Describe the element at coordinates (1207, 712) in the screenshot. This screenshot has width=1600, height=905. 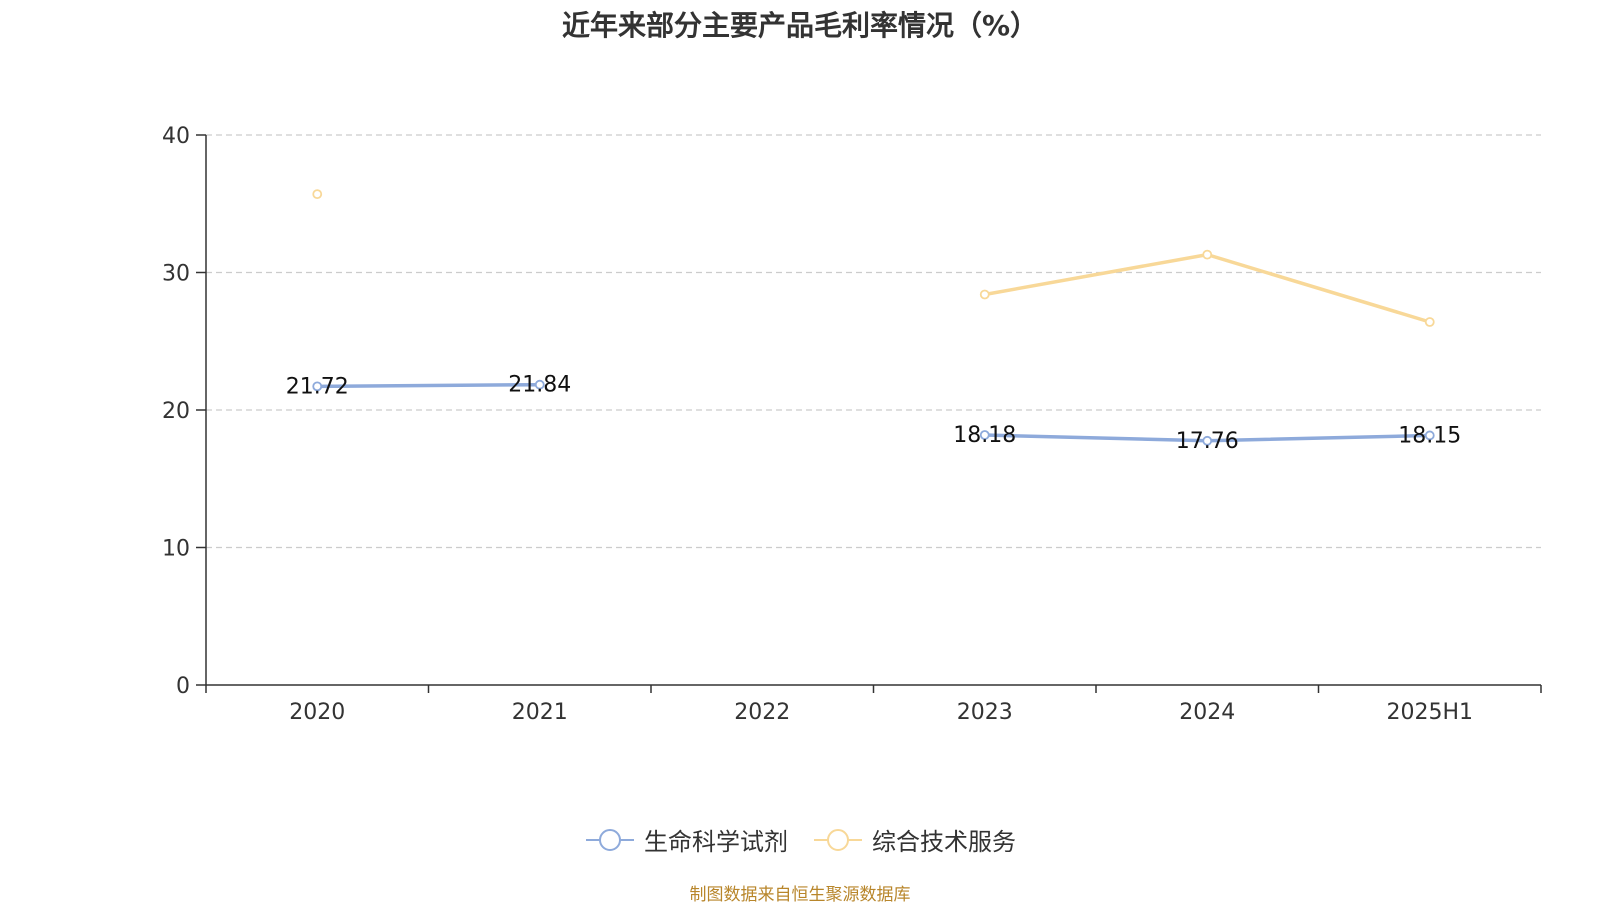
I see `x-tick-label: 2024` at that location.